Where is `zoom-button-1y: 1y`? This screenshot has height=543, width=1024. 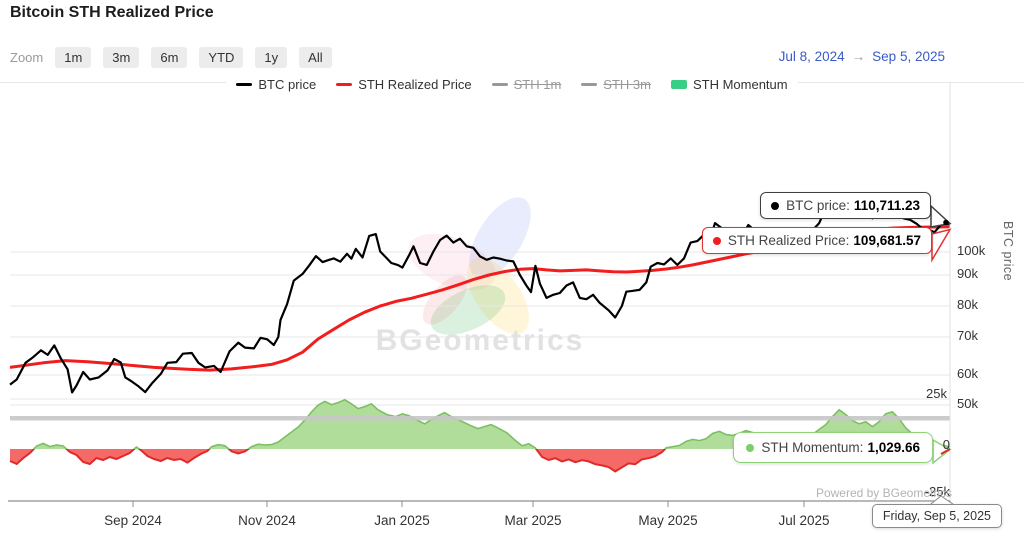 zoom-button-1y: 1y is located at coordinates (271, 57).